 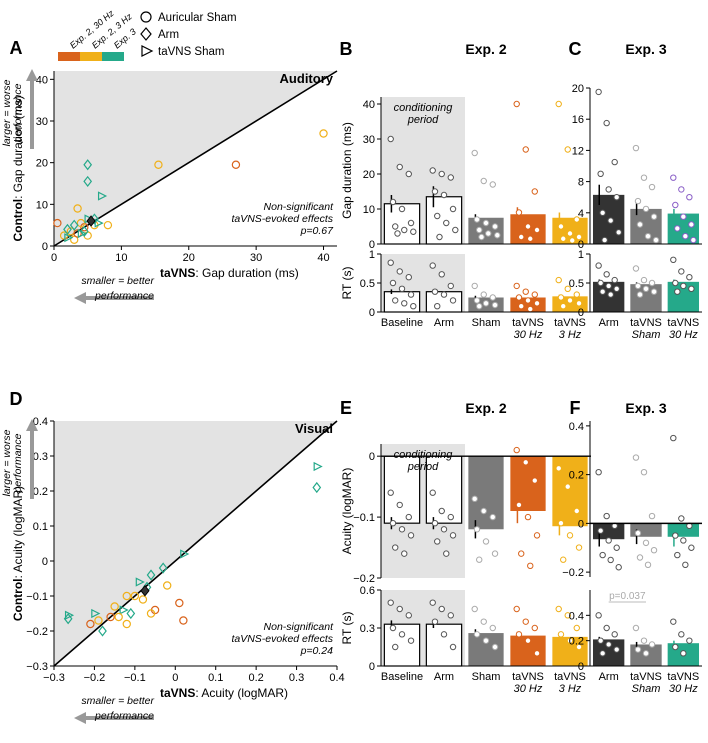 What do you see at coordinates (402, 323) in the screenshot?
I see `category-label: Baseline` at bounding box center [402, 323].